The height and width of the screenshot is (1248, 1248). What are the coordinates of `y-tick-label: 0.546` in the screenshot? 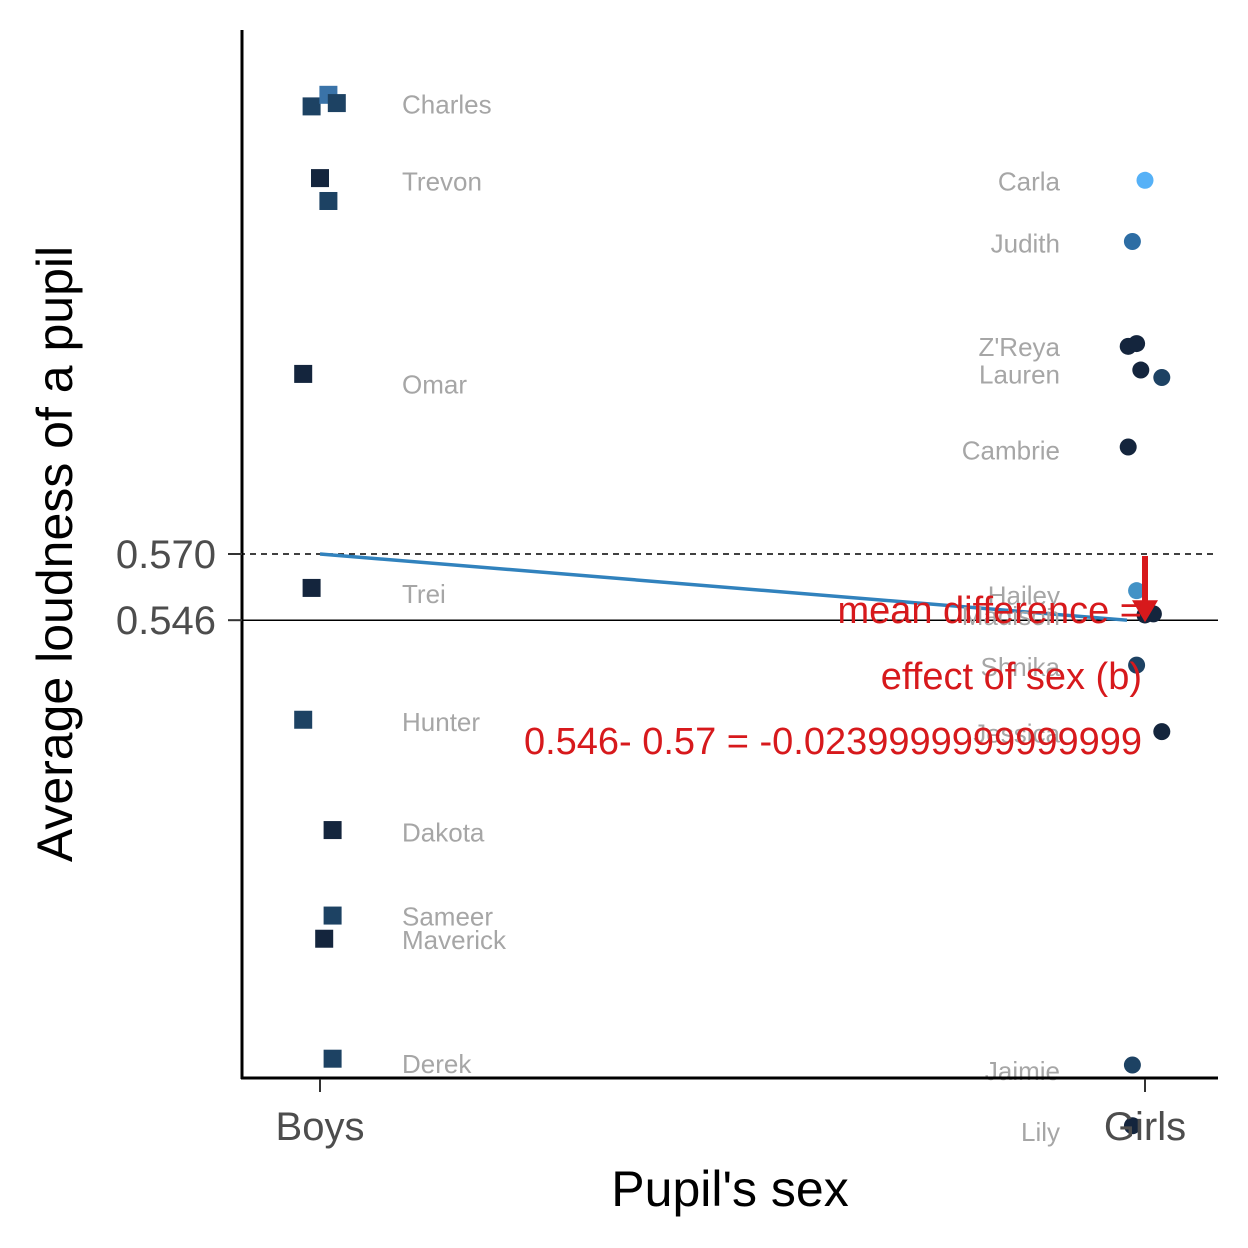 It's located at (166, 621).